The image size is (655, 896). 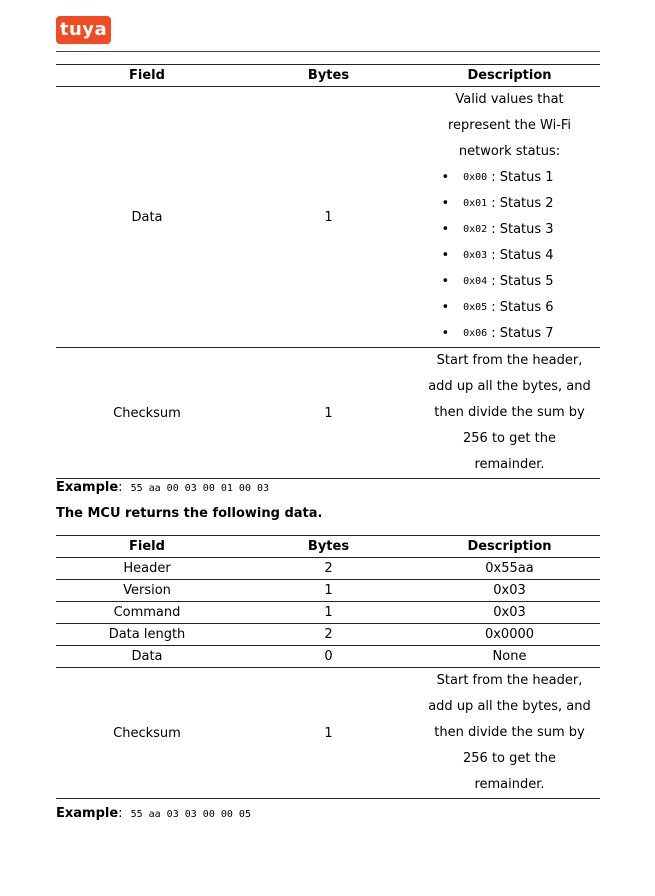 What do you see at coordinates (522, 333) in the screenshot?
I see `status-text: : Status 7` at bounding box center [522, 333].